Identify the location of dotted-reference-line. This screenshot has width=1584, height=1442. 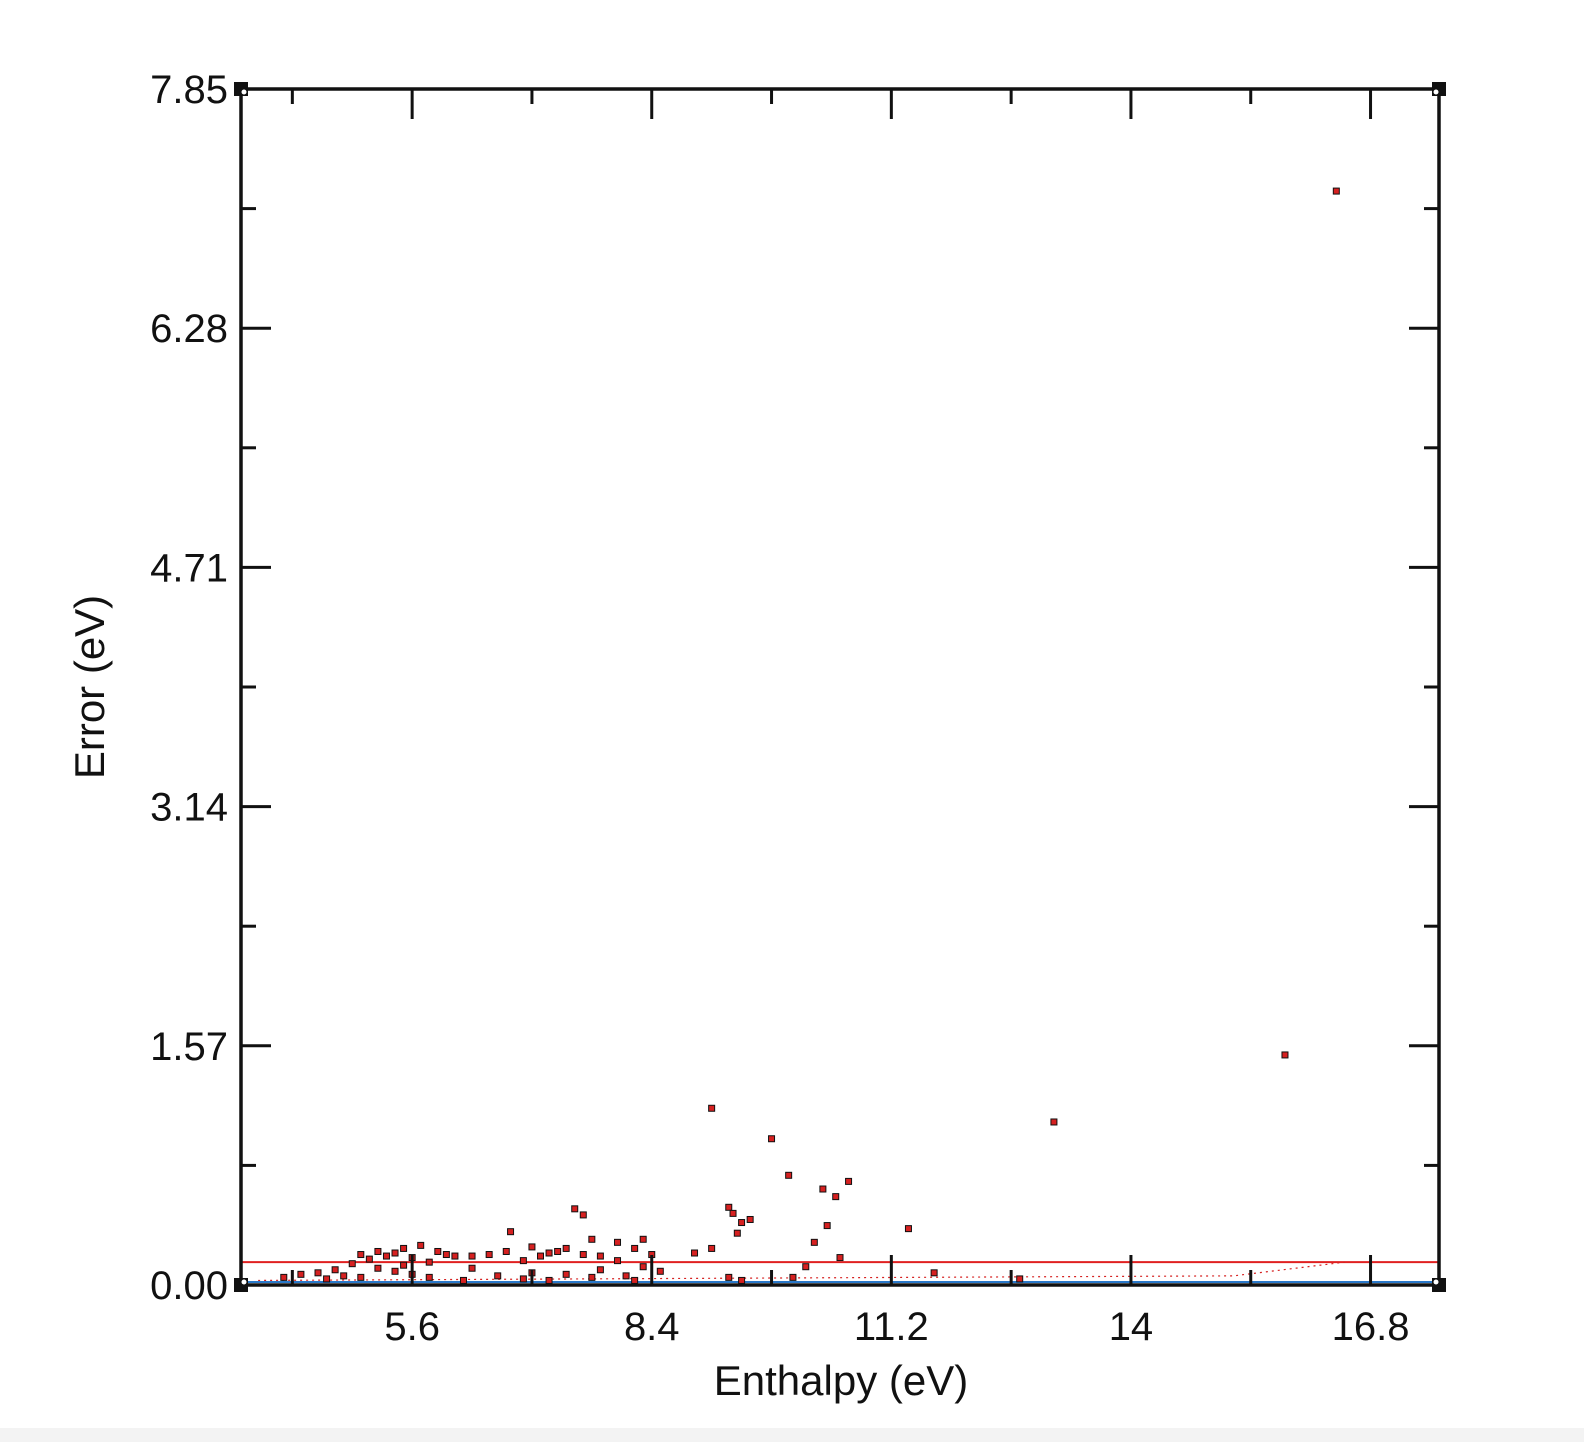
(801, 1271).